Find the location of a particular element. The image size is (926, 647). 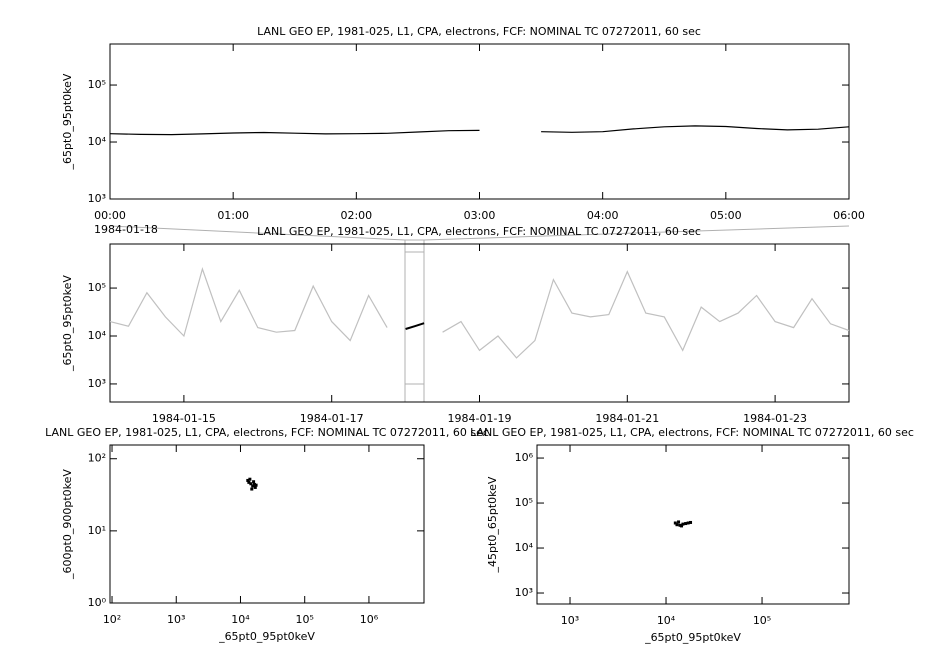

x-tick-label: 01:00 is located at coordinates (233, 215).